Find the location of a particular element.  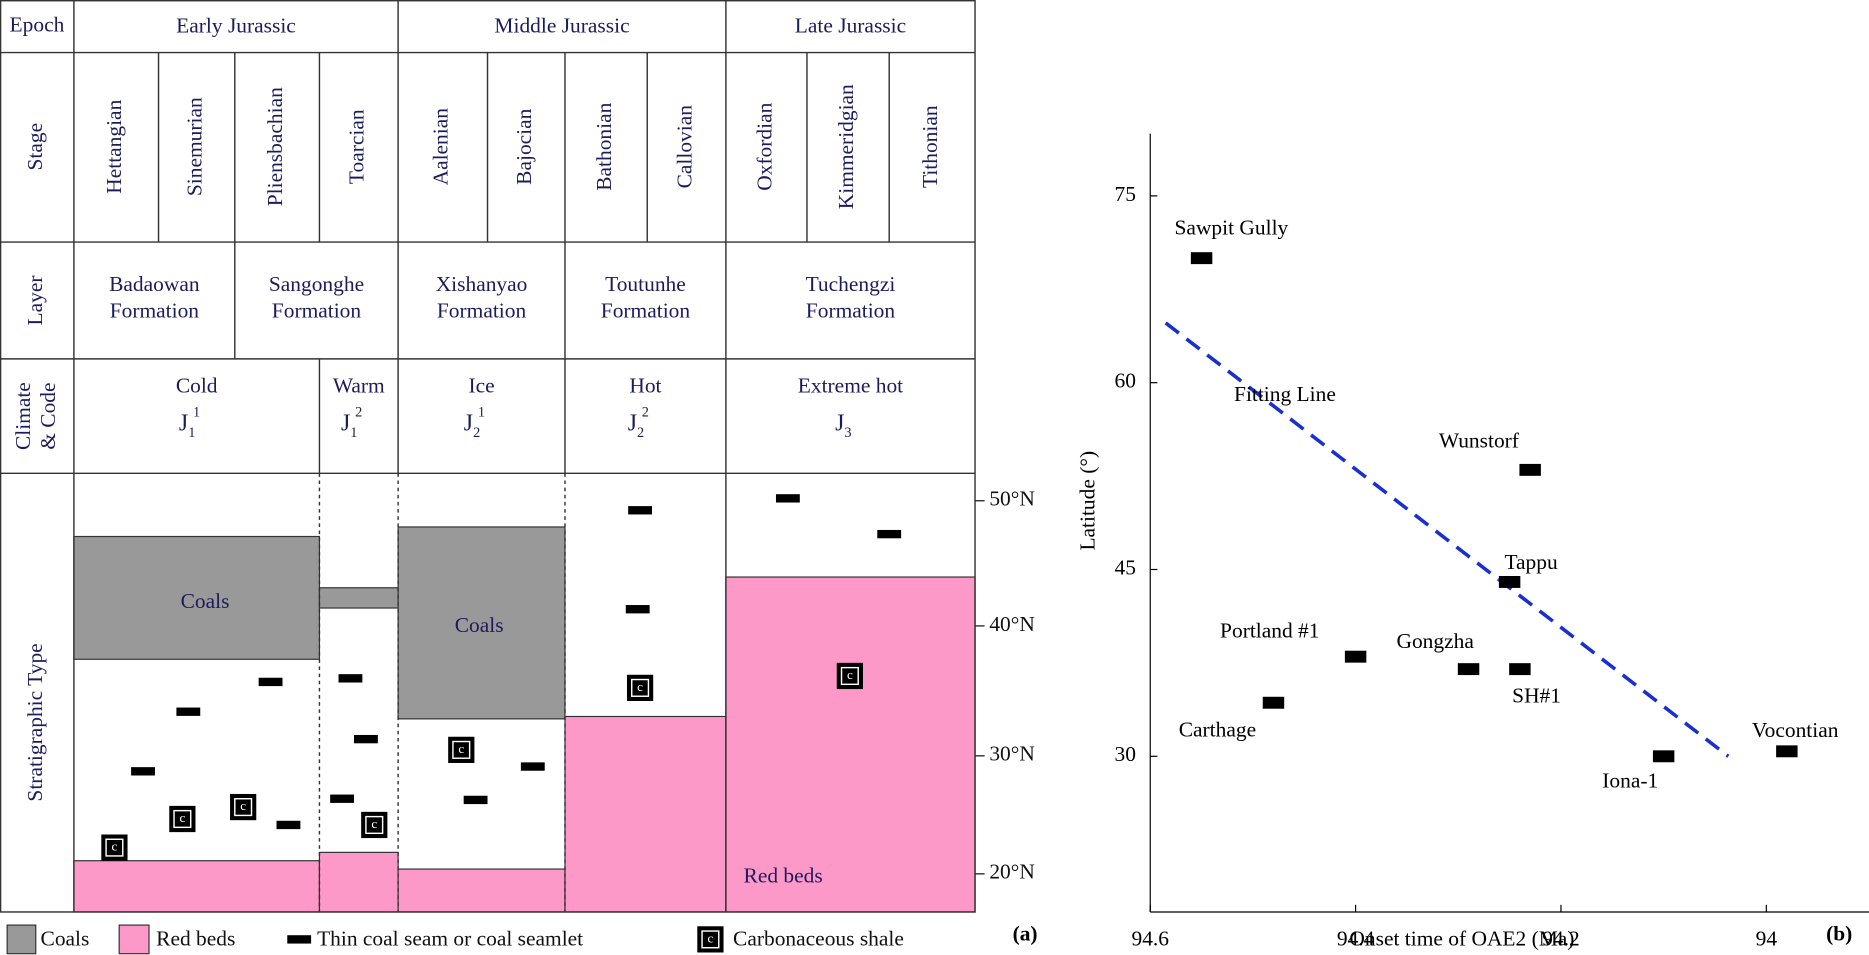

strat-header: Stratigraphic Type is located at coordinates (35, 722).